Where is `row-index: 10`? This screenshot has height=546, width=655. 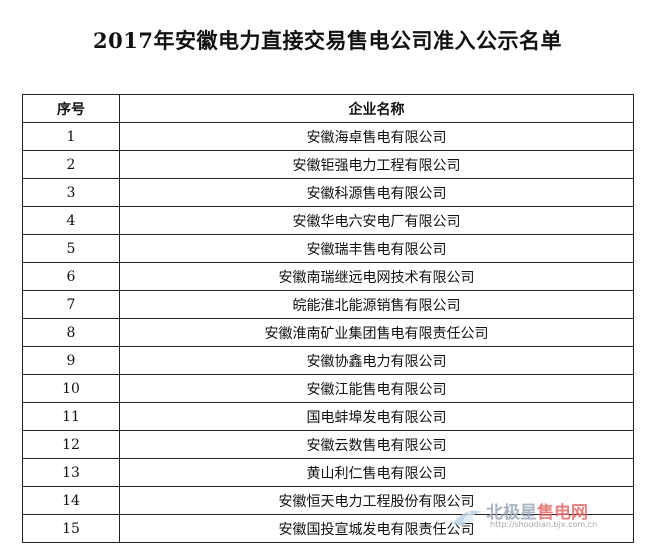 row-index: 10 is located at coordinates (71, 388).